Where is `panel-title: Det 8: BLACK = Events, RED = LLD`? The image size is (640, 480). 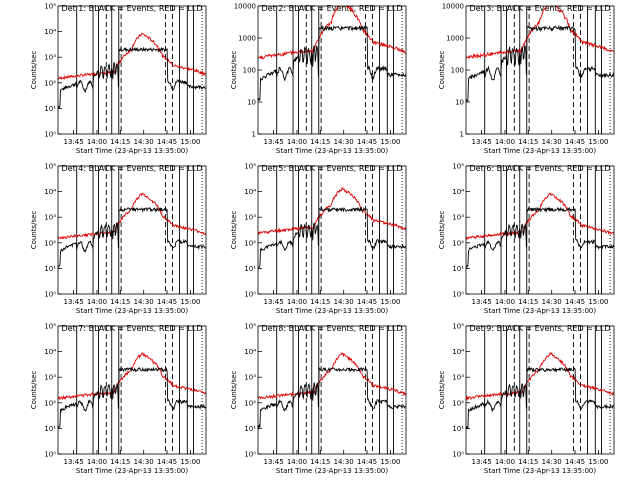 panel-title: Det 8: BLACK = Events, RED = LLD is located at coordinates (332, 328).